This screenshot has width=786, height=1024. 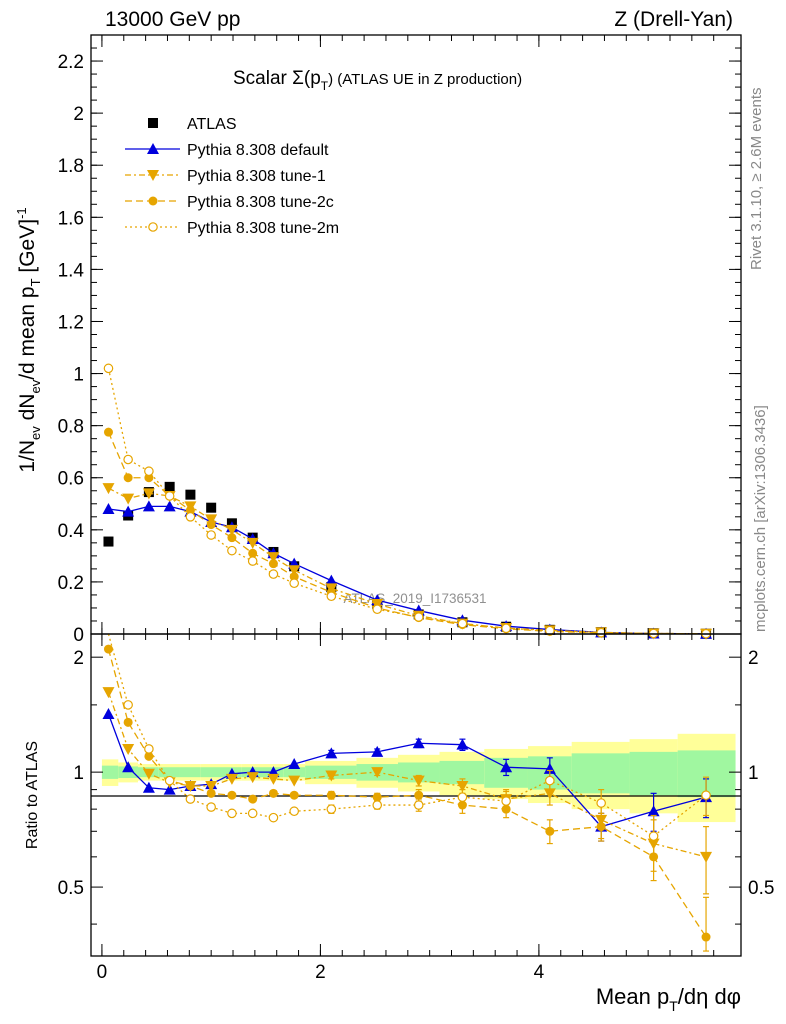 I want to click on ylabel-d-sup: -1, so click(x=21, y=213).